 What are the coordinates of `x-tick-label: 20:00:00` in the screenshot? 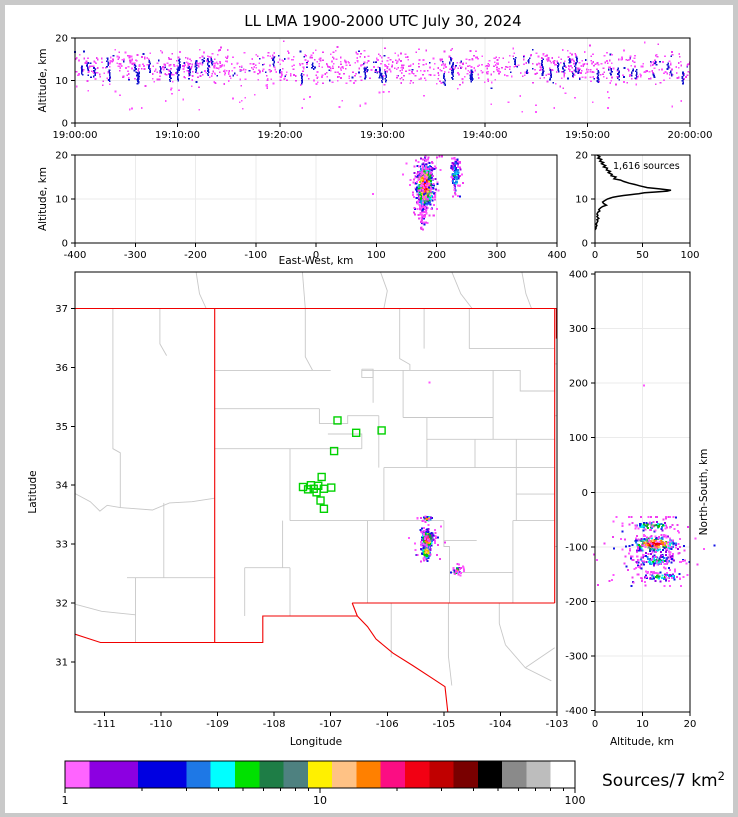 It's located at (690, 135).